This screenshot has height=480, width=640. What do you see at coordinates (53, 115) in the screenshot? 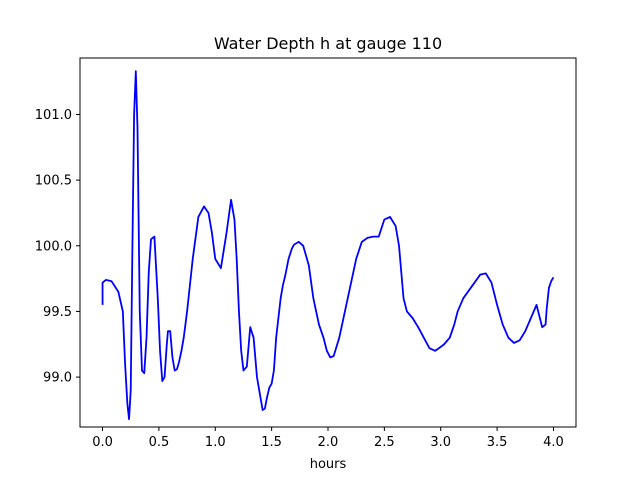
I see `y-tick-label: 101.0` at bounding box center [53, 115].